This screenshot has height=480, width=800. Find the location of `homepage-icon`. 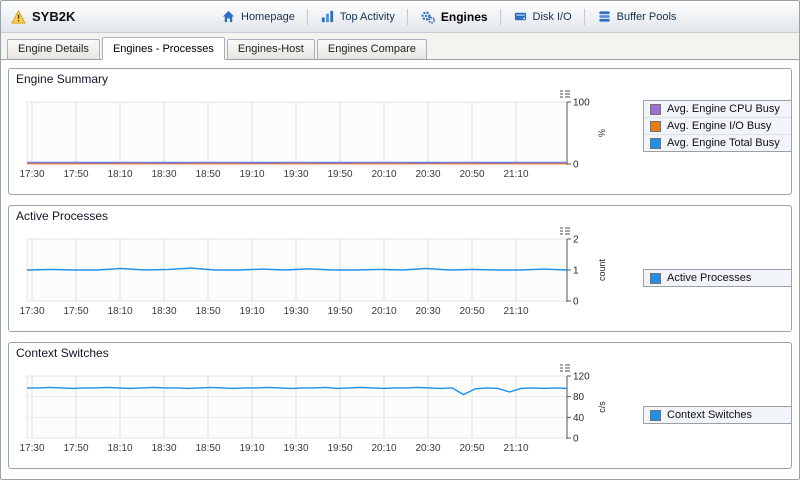

homepage-icon is located at coordinates (228, 16).